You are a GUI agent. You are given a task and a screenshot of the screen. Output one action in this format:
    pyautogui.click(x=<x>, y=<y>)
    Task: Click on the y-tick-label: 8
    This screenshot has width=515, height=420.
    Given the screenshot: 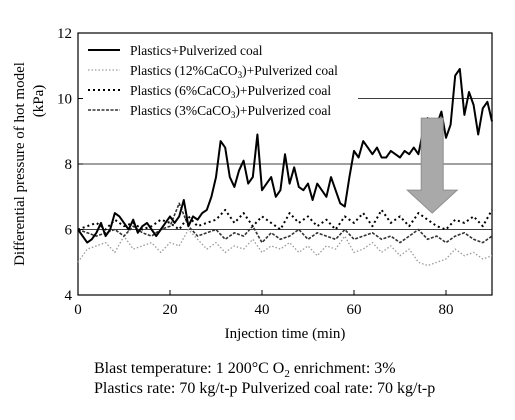 What is the action you would take?
    pyautogui.click(x=69, y=165)
    